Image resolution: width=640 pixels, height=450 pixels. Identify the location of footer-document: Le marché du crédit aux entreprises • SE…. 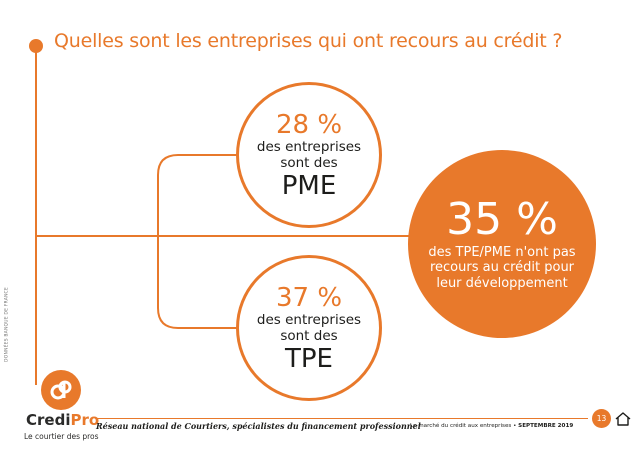
(491, 426).